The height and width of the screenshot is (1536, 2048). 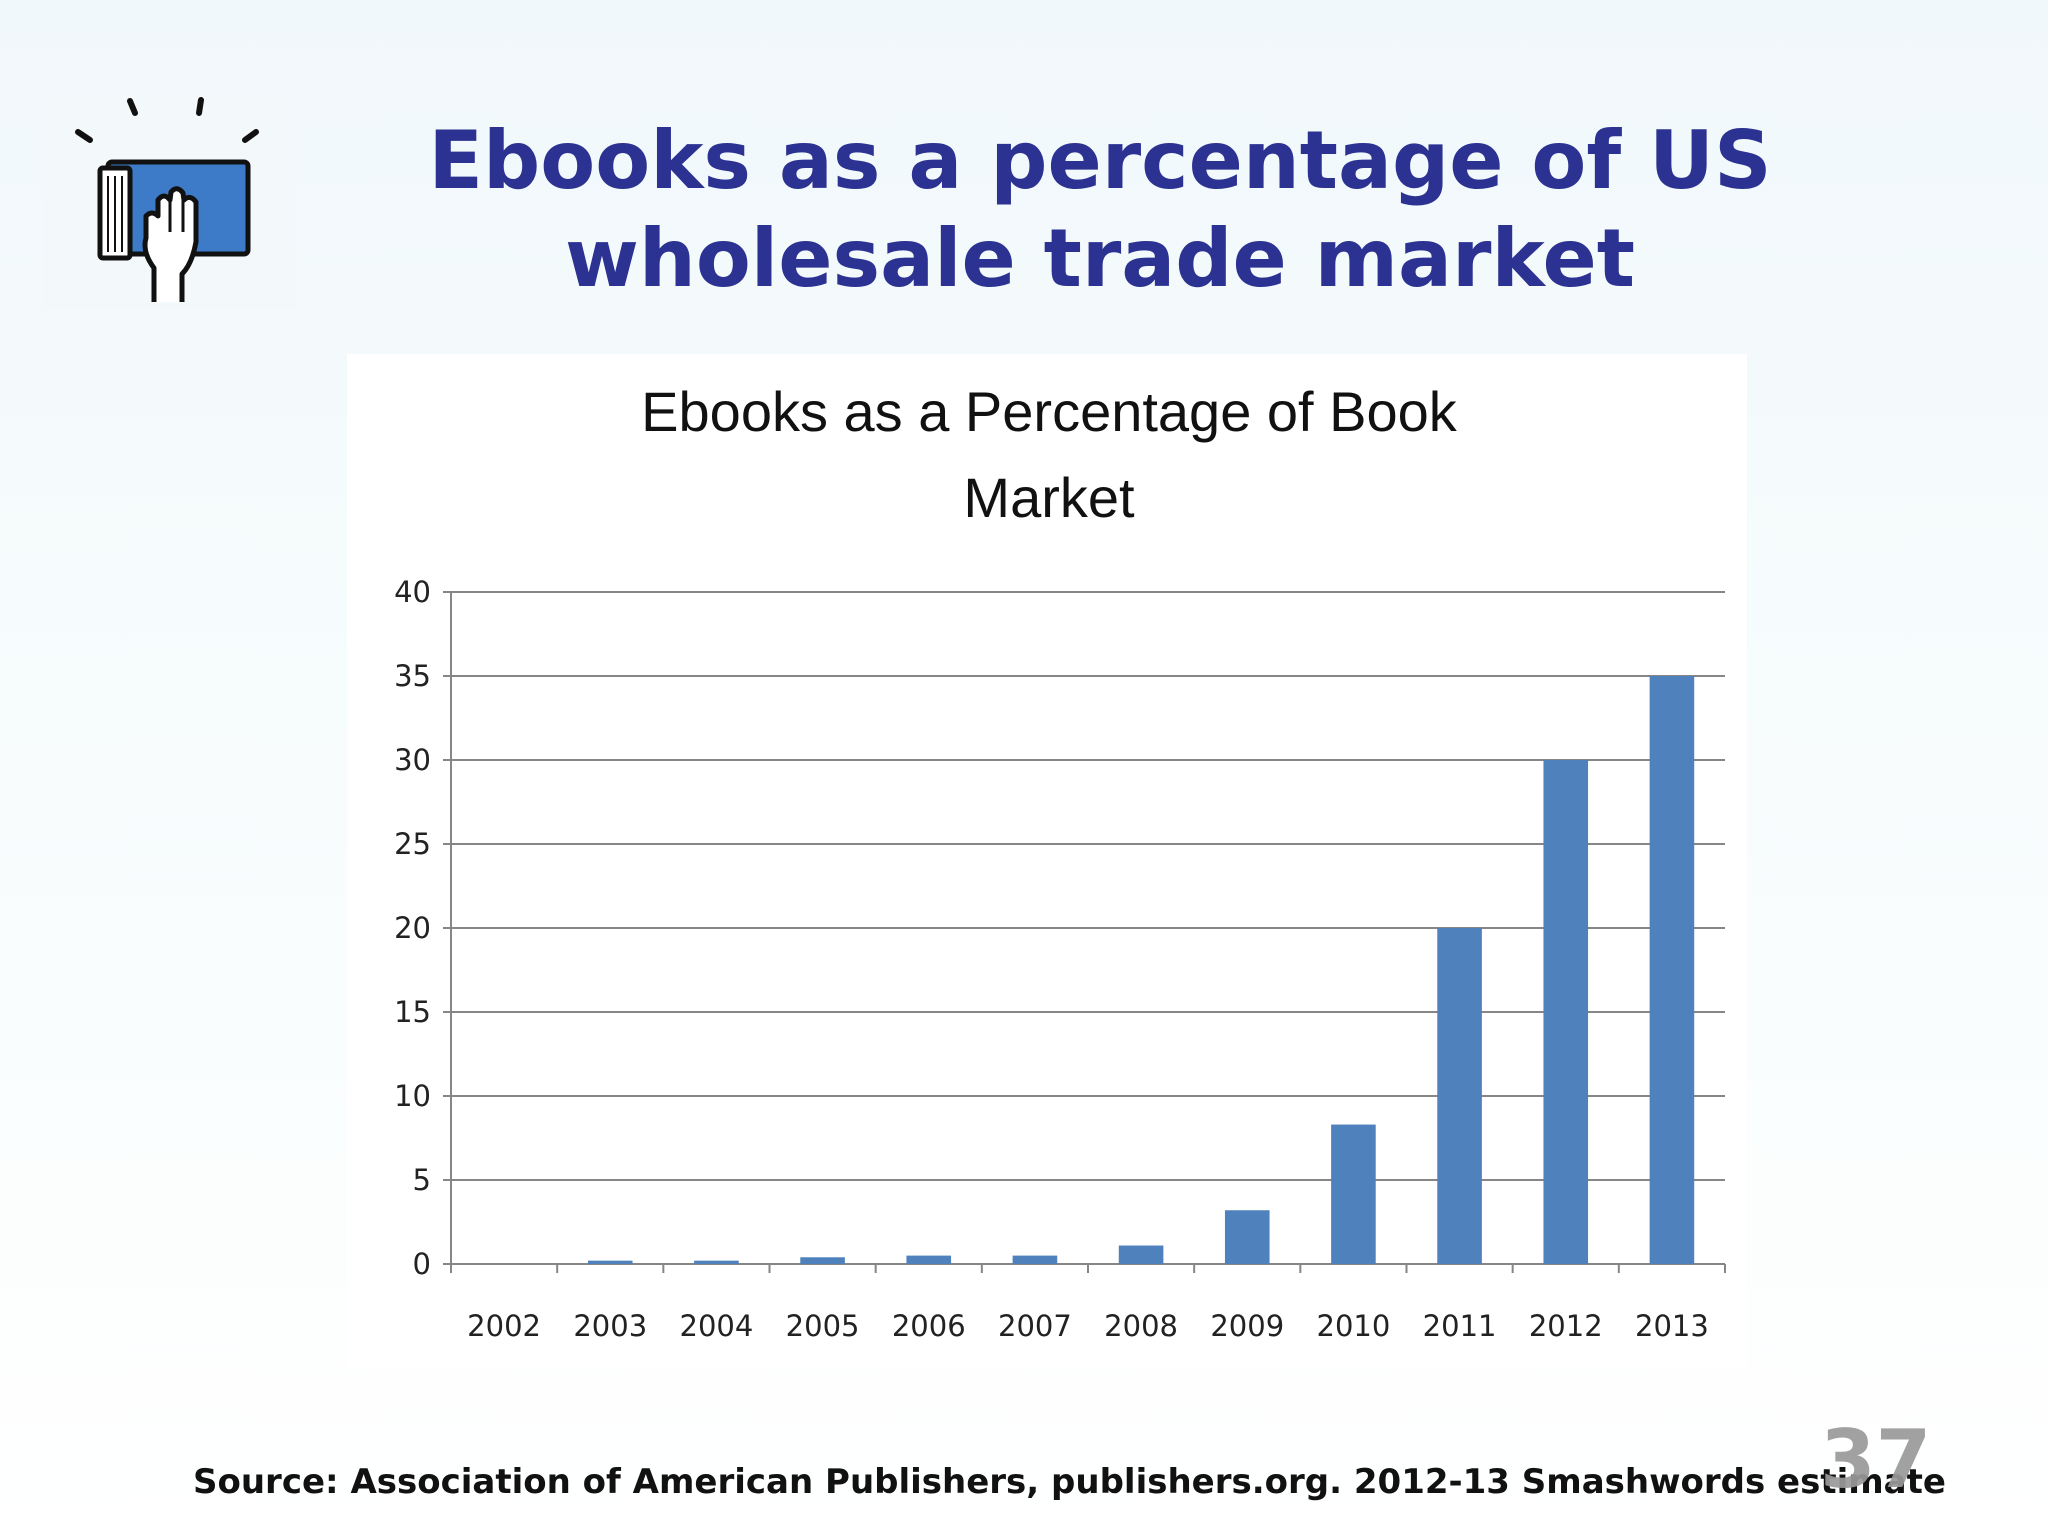 I want to click on logo, so click(x=169, y=201).